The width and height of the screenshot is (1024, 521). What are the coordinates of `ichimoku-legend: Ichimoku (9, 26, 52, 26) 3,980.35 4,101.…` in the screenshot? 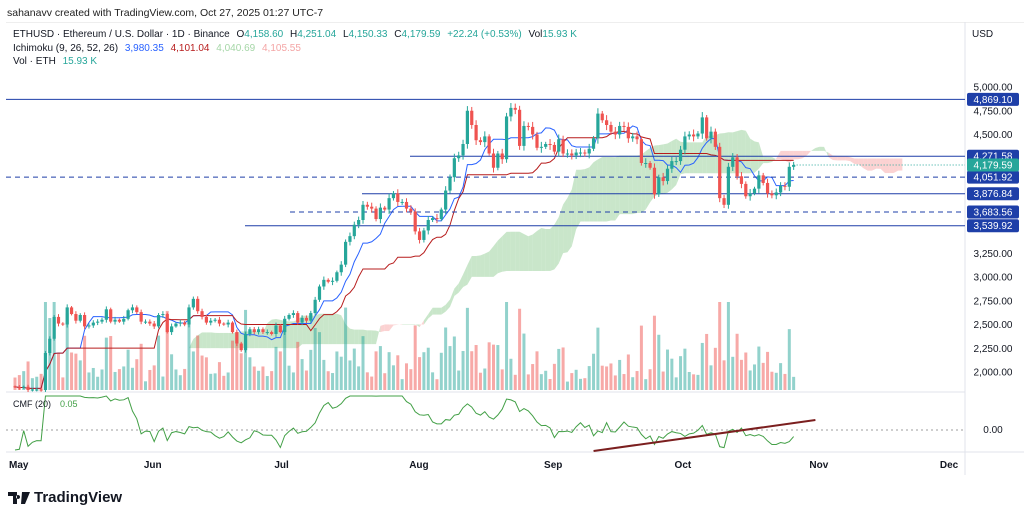 It's located at (159, 48).